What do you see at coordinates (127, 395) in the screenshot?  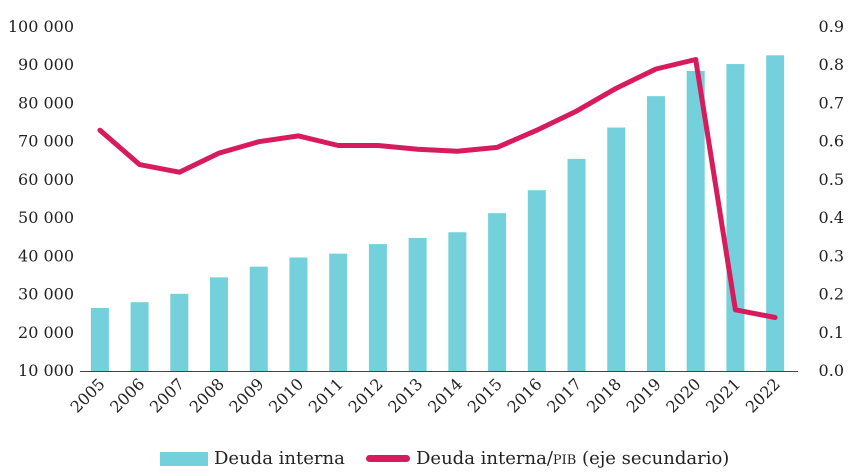 I see `x-tick-label: 2006` at bounding box center [127, 395].